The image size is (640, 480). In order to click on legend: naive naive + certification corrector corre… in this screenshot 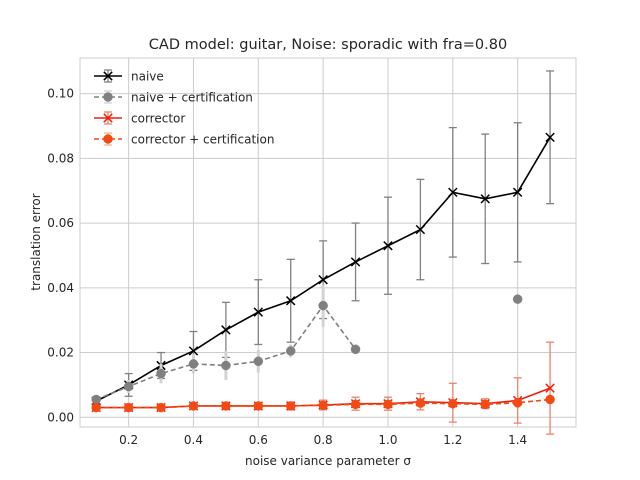, I will do `click(184, 108)`.